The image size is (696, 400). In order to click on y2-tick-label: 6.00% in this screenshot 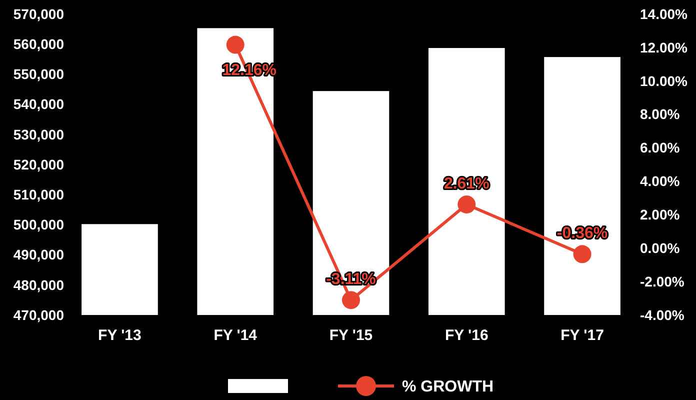, I will do `click(660, 148)`.